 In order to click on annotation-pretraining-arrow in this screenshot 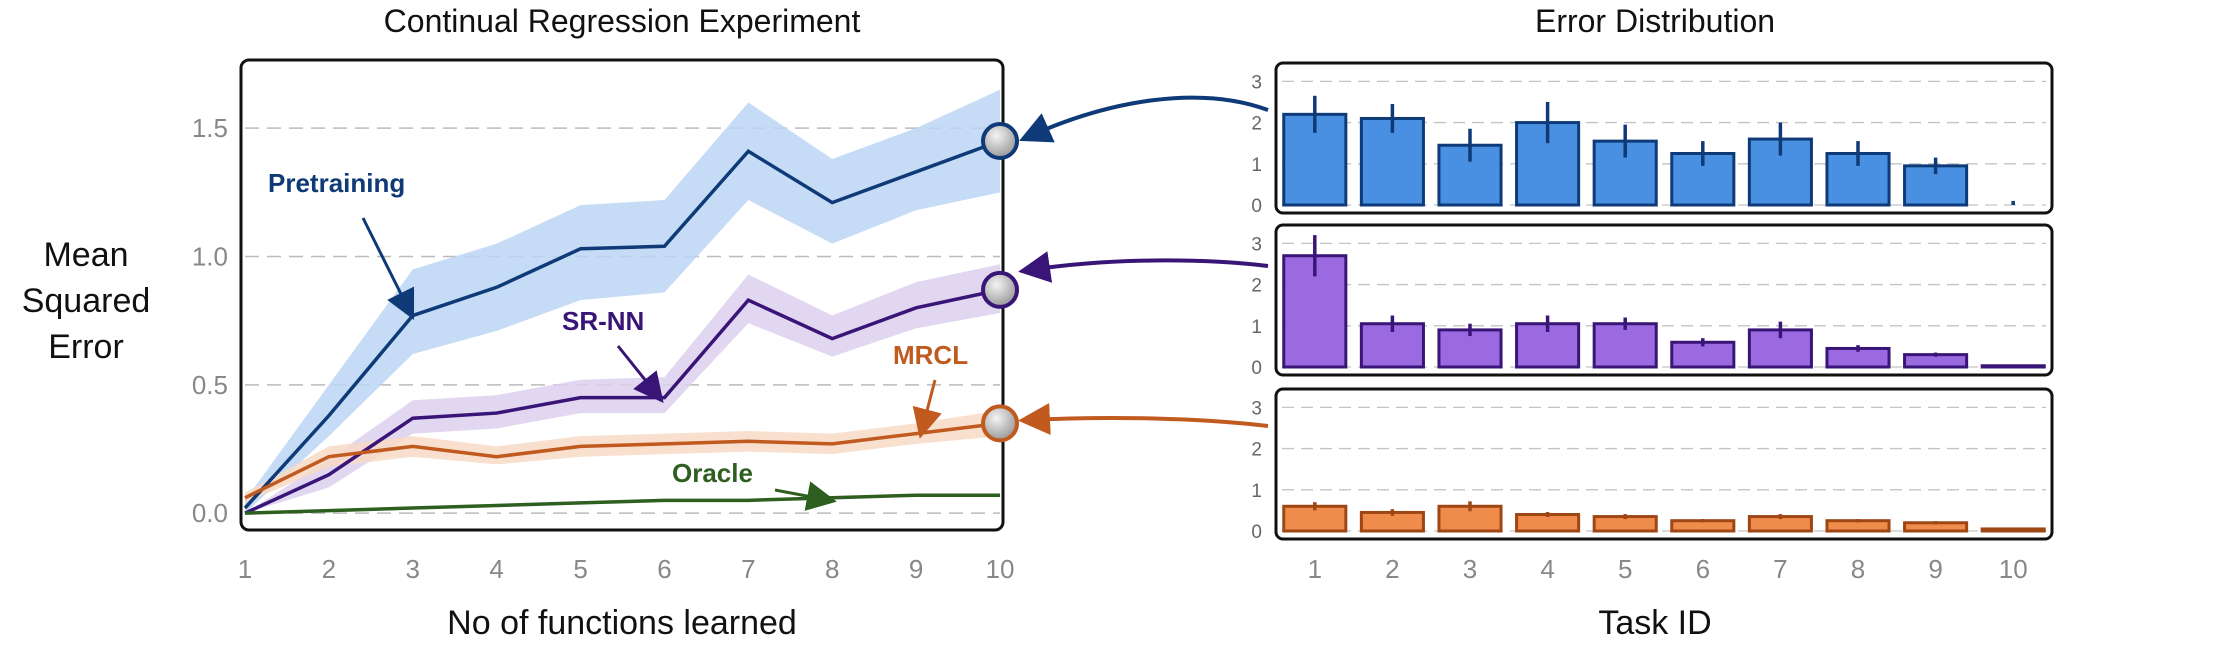, I will do `click(388, 269)`.